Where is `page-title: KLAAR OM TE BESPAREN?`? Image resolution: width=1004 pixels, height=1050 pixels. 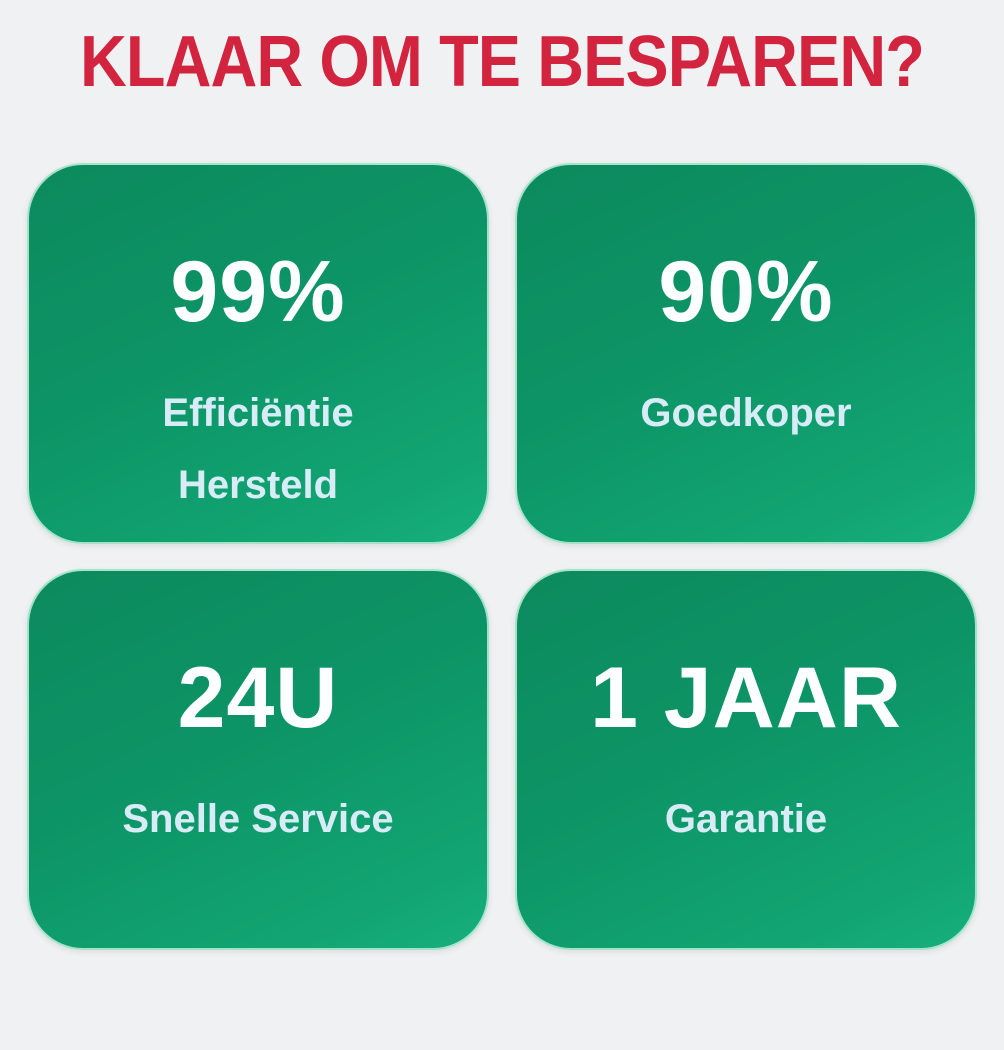
page-title: KLAAR OM TE BESPAREN? is located at coordinates (502, 62).